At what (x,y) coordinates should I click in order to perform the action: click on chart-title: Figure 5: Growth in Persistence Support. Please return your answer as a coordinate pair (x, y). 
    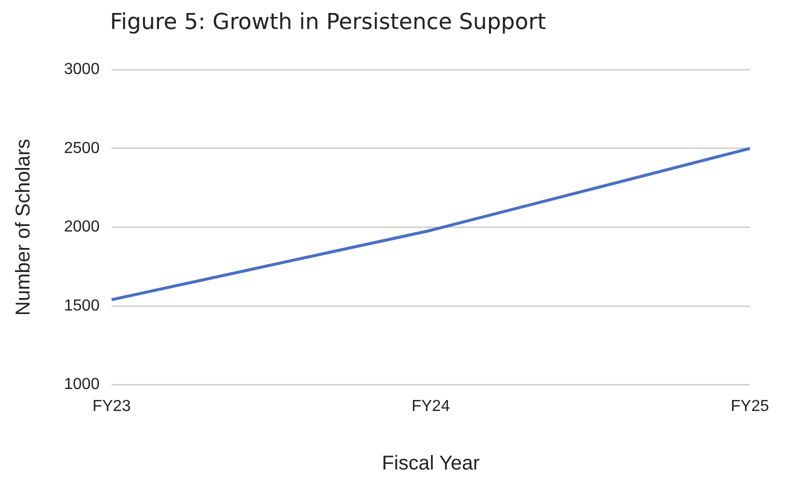
    Looking at the image, I should click on (328, 23).